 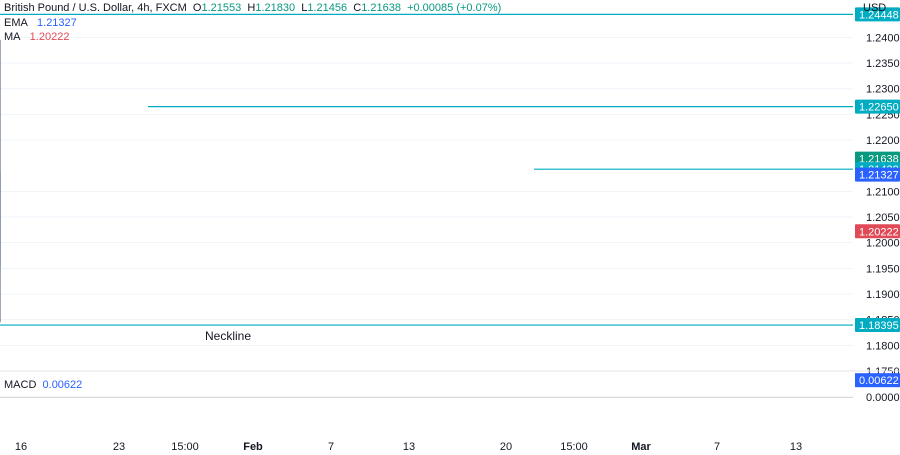 What do you see at coordinates (16, 23) in the screenshot?
I see `ema-label: EMA` at bounding box center [16, 23].